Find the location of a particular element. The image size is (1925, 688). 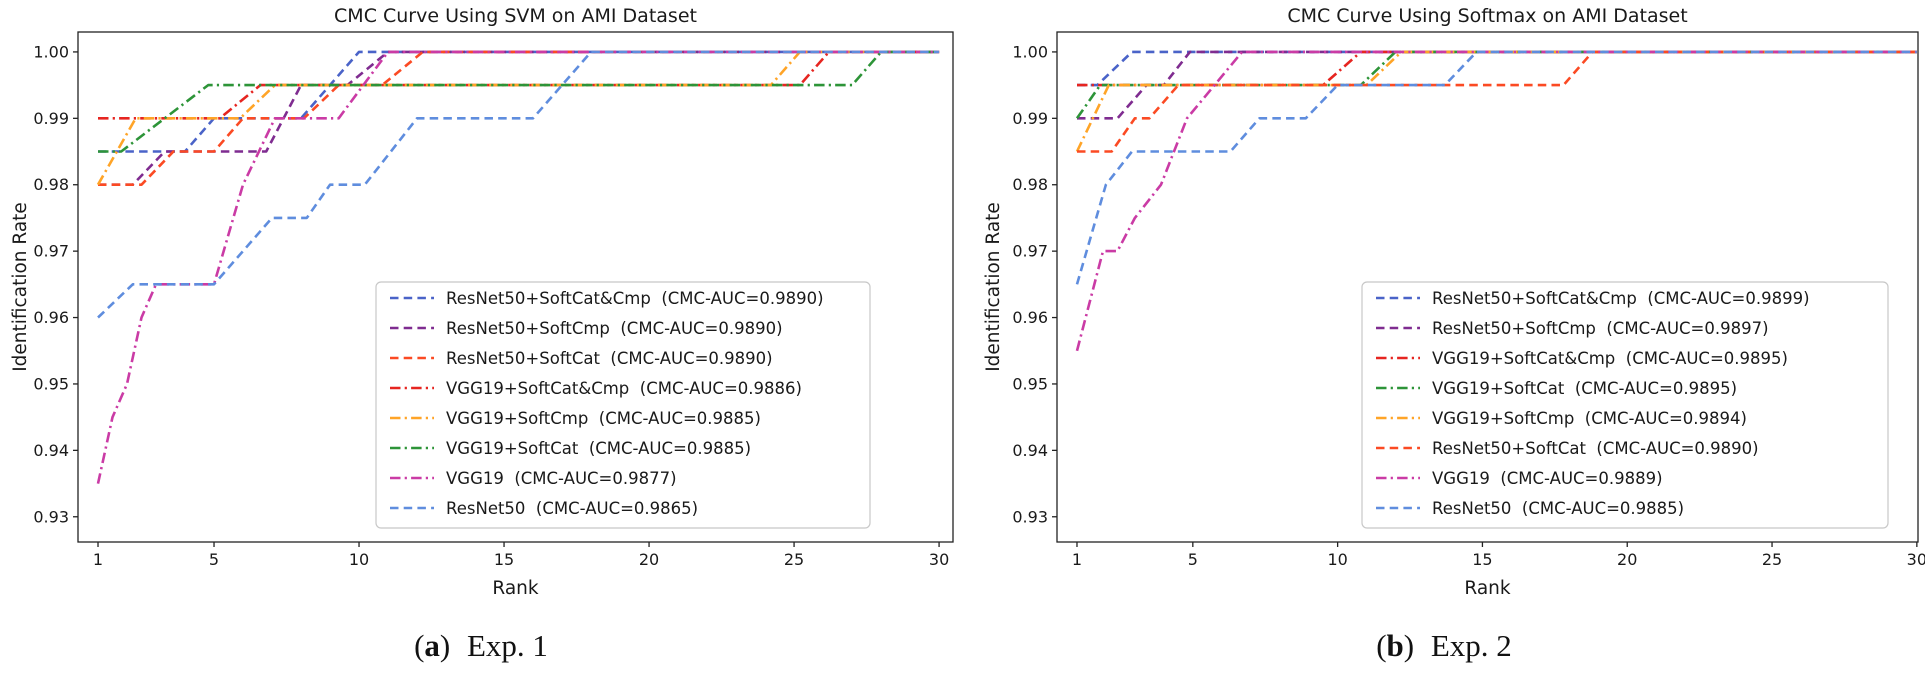

legend-item: VGG19 (CMC-AUC=0.9889) is located at coordinates (1519, 478).